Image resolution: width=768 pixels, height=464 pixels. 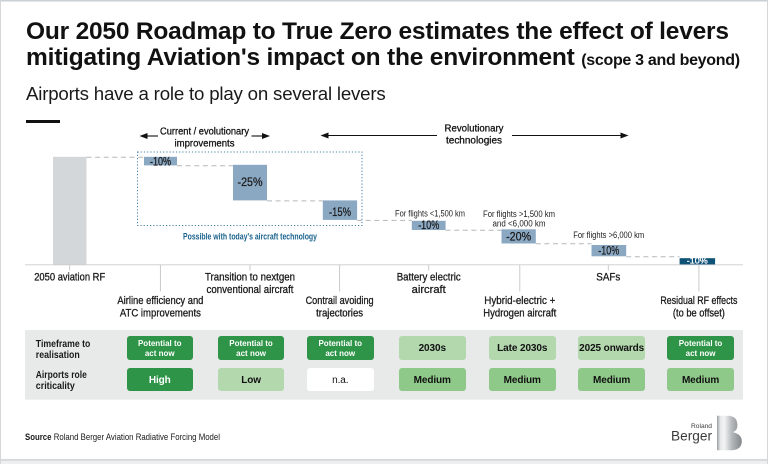 What do you see at coordinates (429, 278) in the screenshot?
I see `svg-text: Battery electric` at bounding box center [429, 278].